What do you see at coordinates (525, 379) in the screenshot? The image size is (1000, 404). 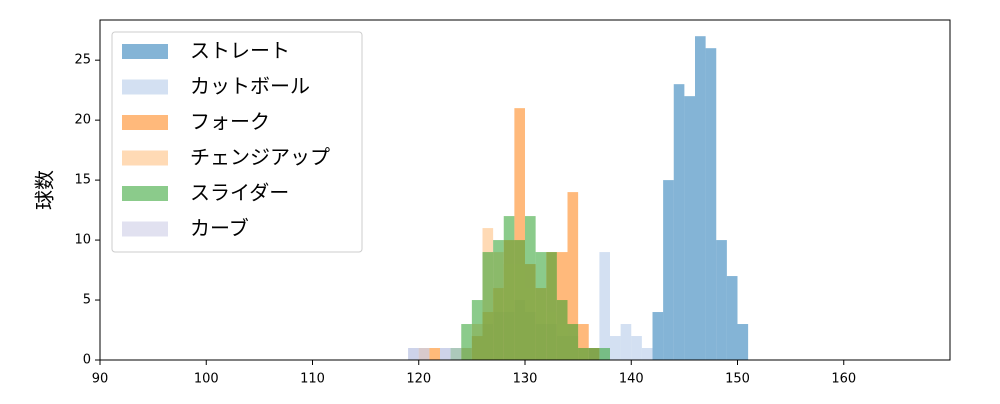 I see `x-tick-label: 130` at bounding box center [525, 379].